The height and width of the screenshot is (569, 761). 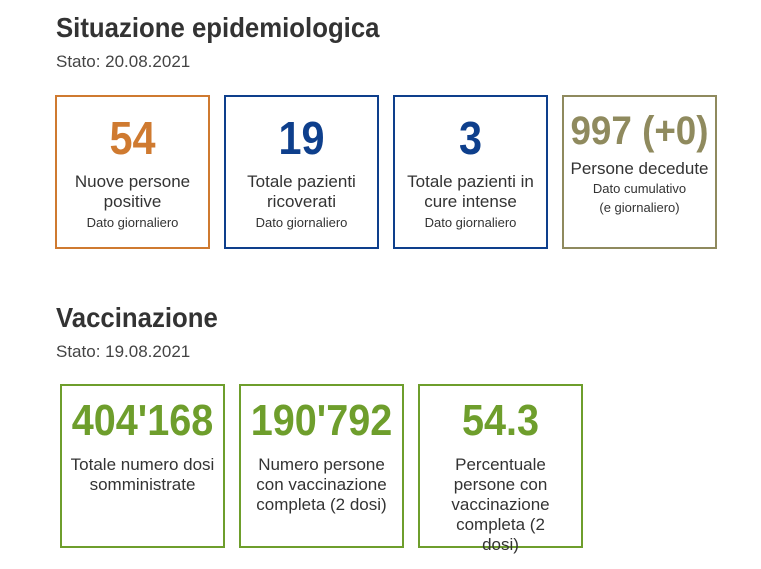 What do you see at coordinates (639, 188) in the screenshot?
I see `deaths-sub: Dato cumulativo` at bounding box center [639, 188].